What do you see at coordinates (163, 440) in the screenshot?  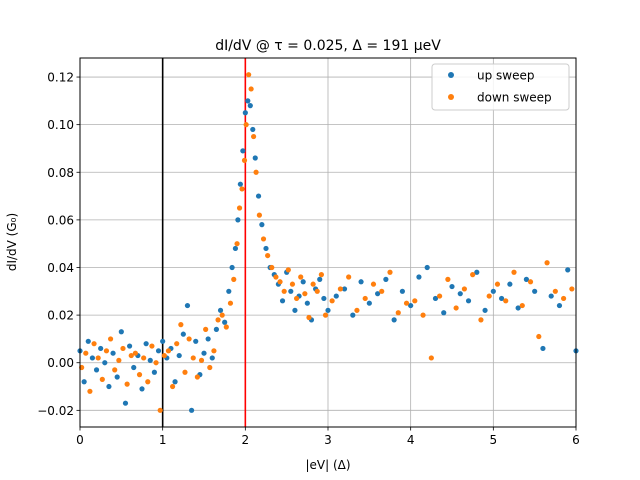 I see `x-tick-label: 1` at bounding box center [163, 440].